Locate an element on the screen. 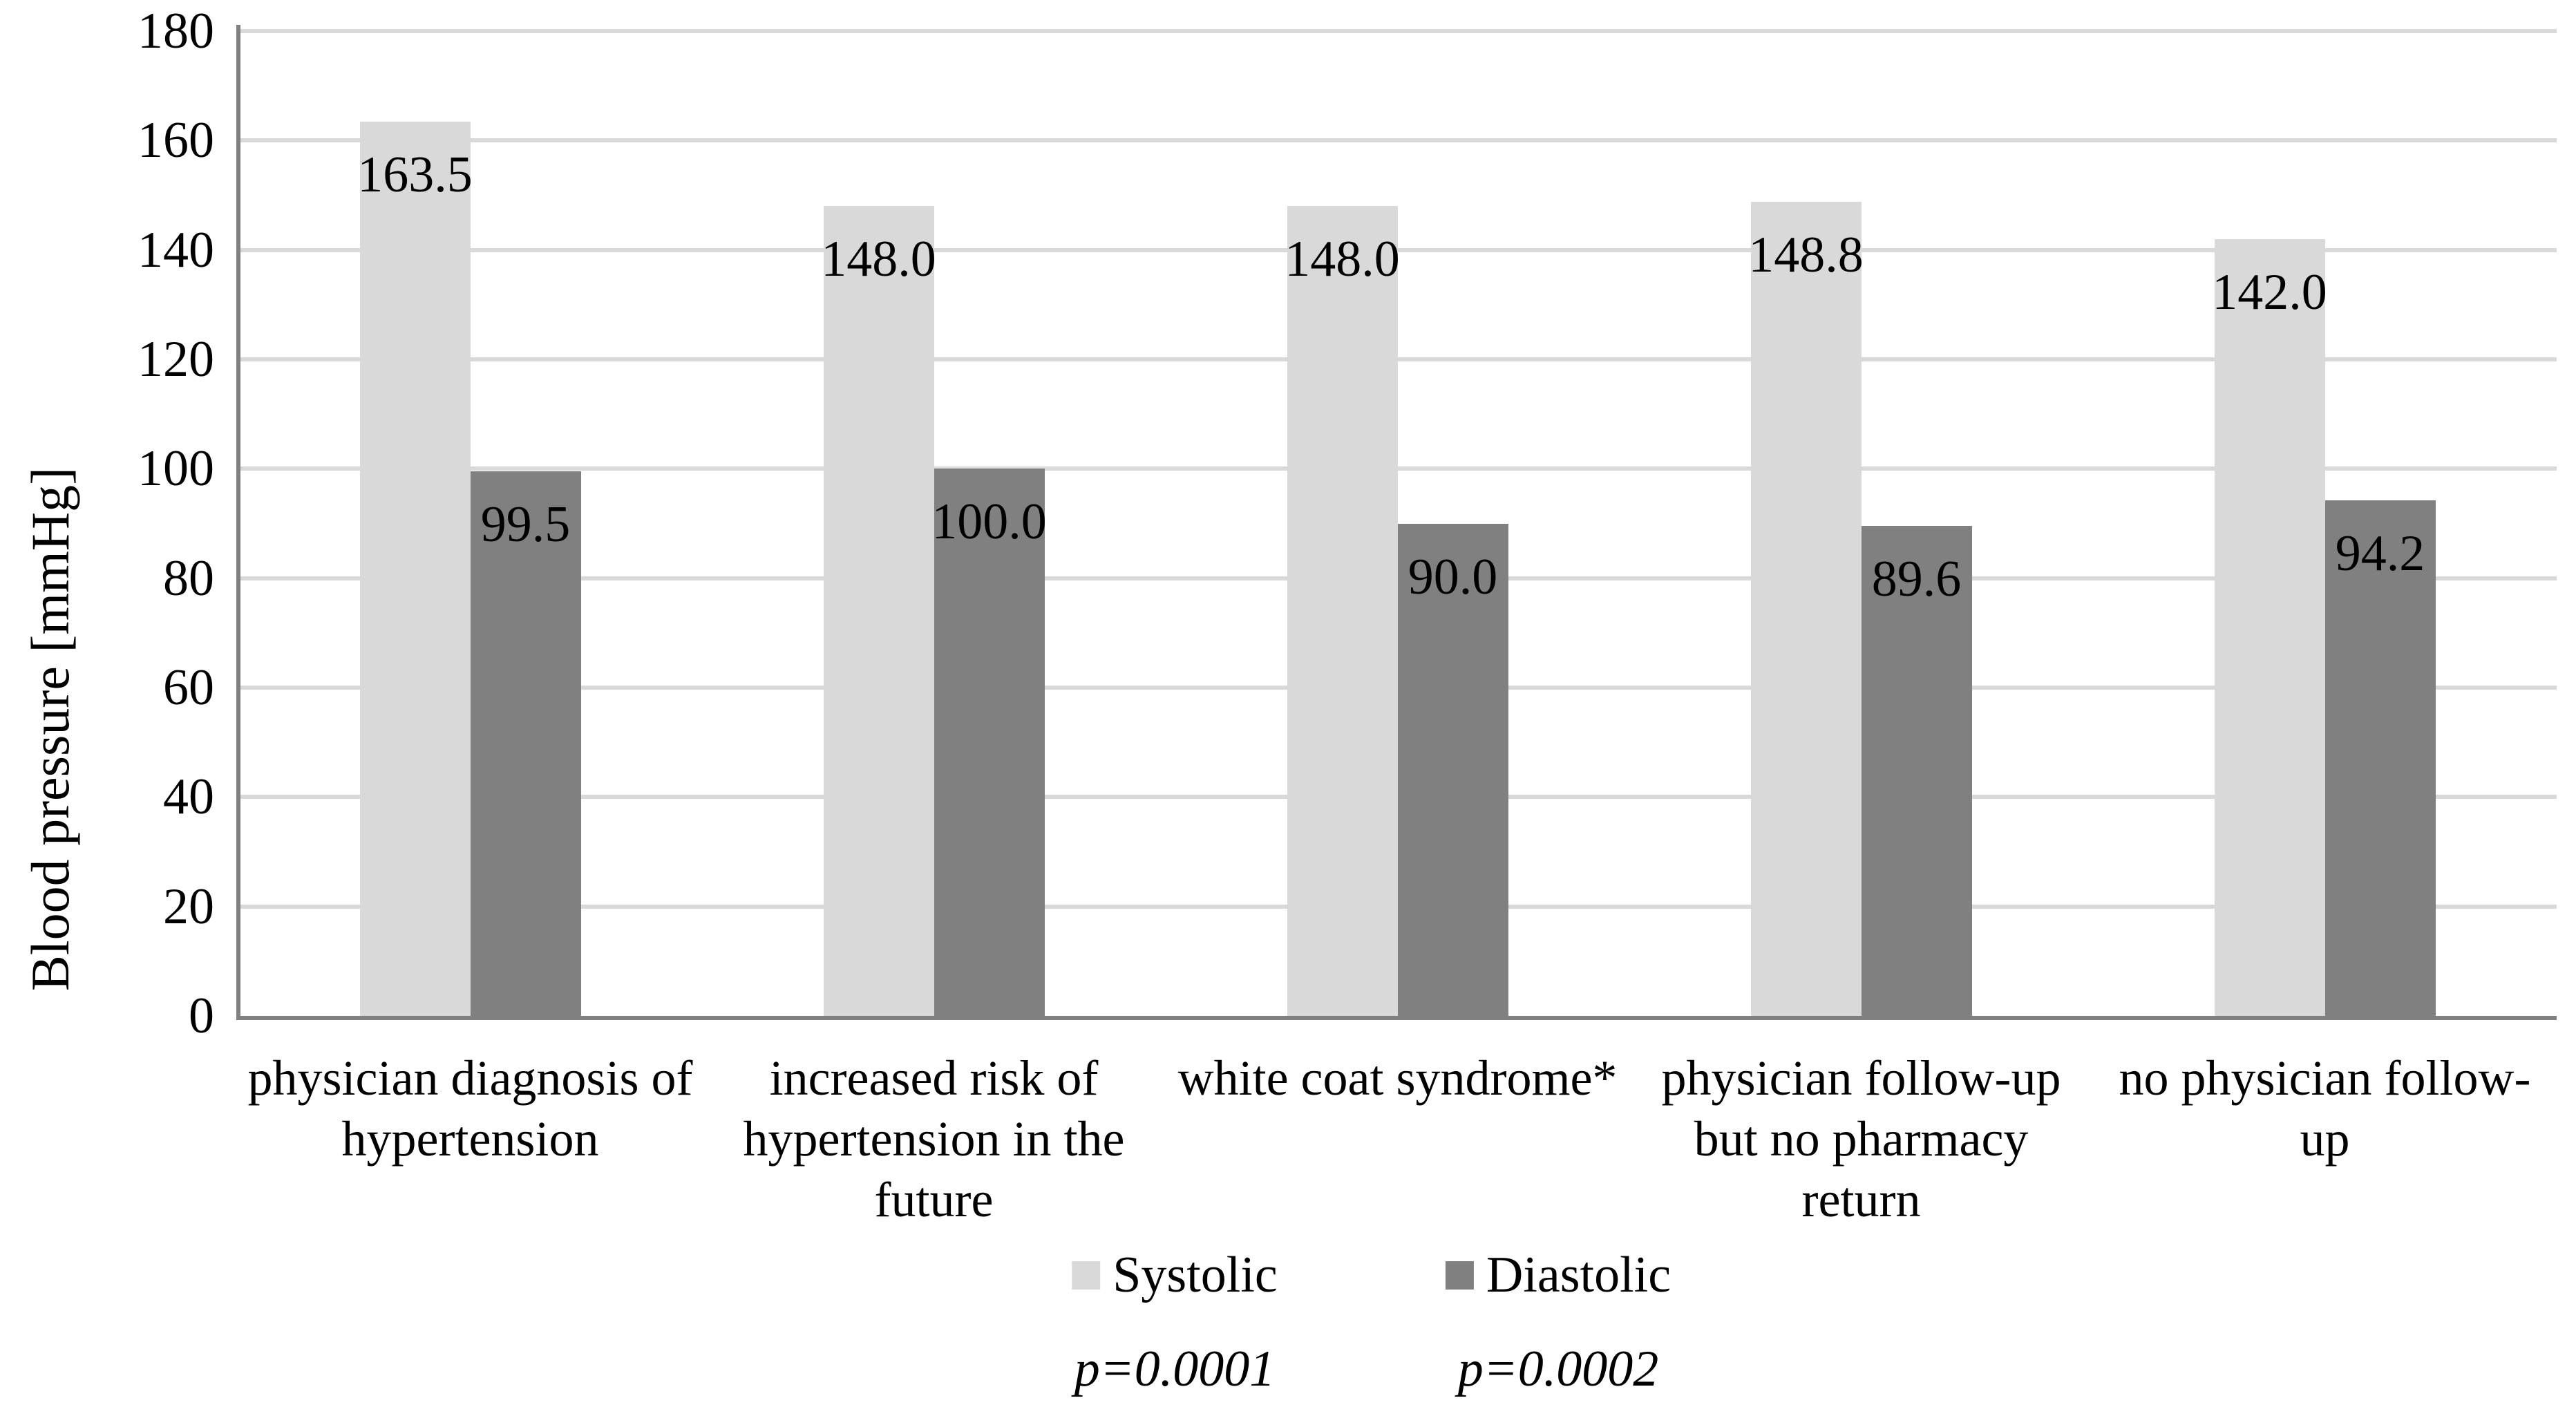 The width and height of the screenshot is (2576, 1416). bar-value-label: 142.0 is located at coordinates (2269, 292).